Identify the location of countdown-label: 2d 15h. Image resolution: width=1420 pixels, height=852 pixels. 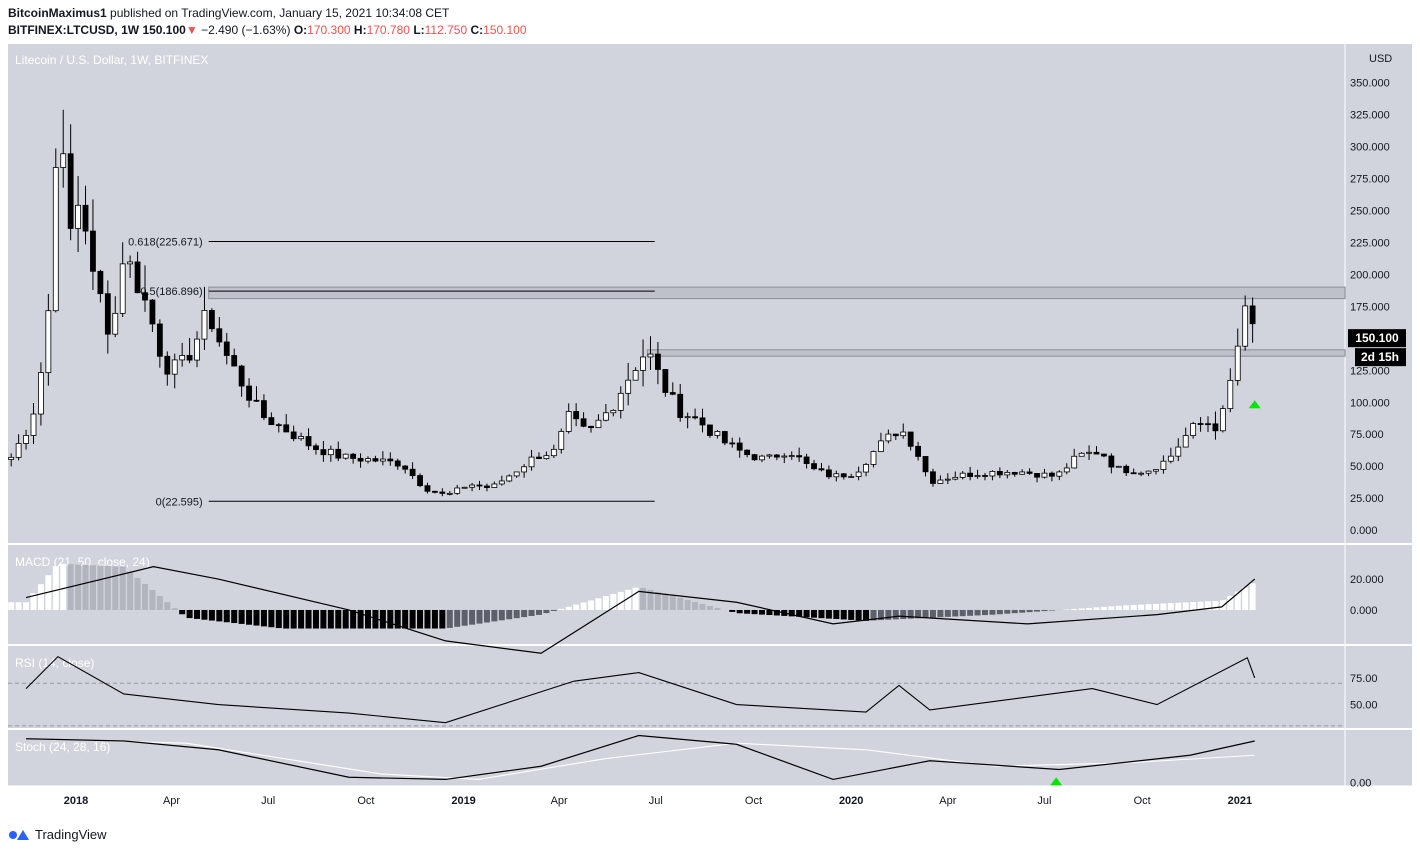
(1380, 357).